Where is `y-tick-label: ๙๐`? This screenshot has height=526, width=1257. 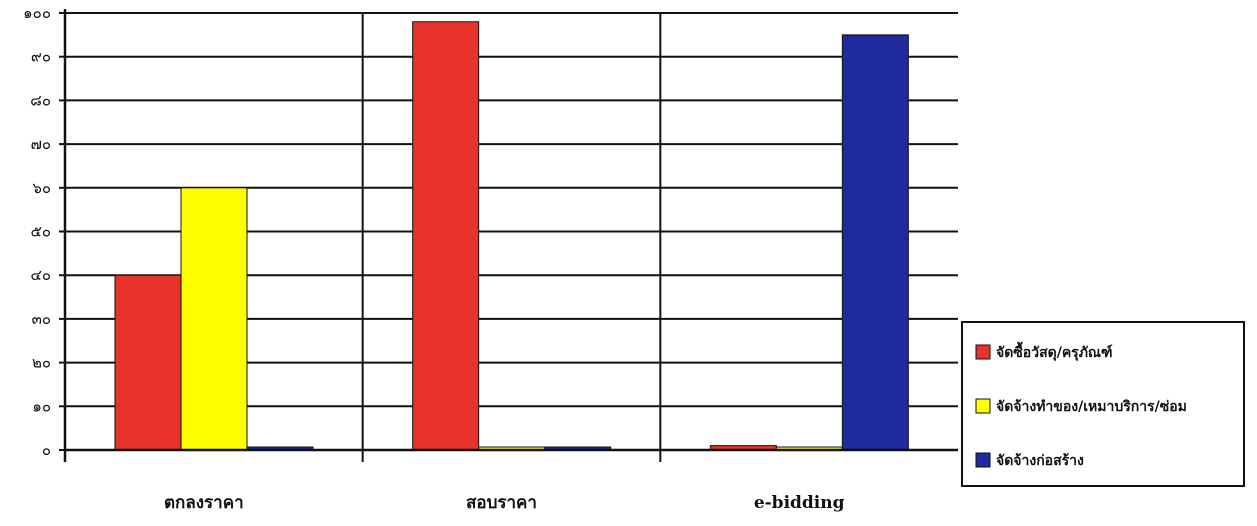
y-tick-label: ๙๐ is located at coordinates (41, 57).